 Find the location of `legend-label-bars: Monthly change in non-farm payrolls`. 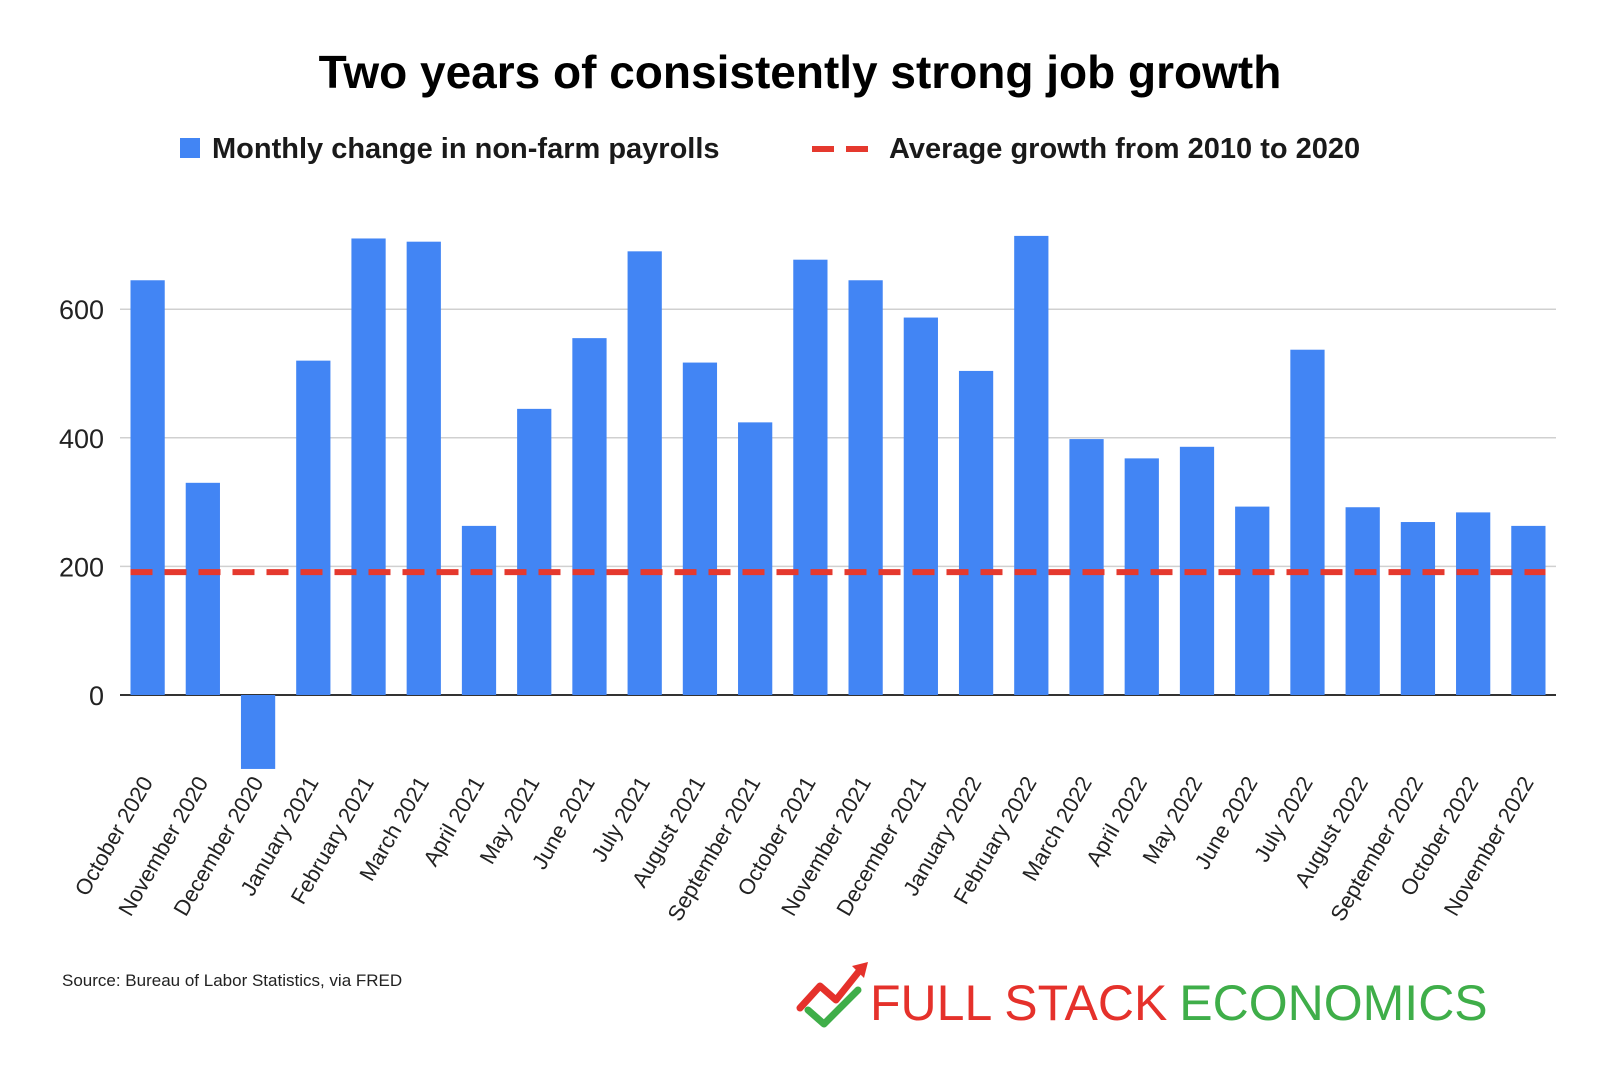

legend-label-bars: Monthly change in non-farm payrolls is located at coordinates (466, 149).